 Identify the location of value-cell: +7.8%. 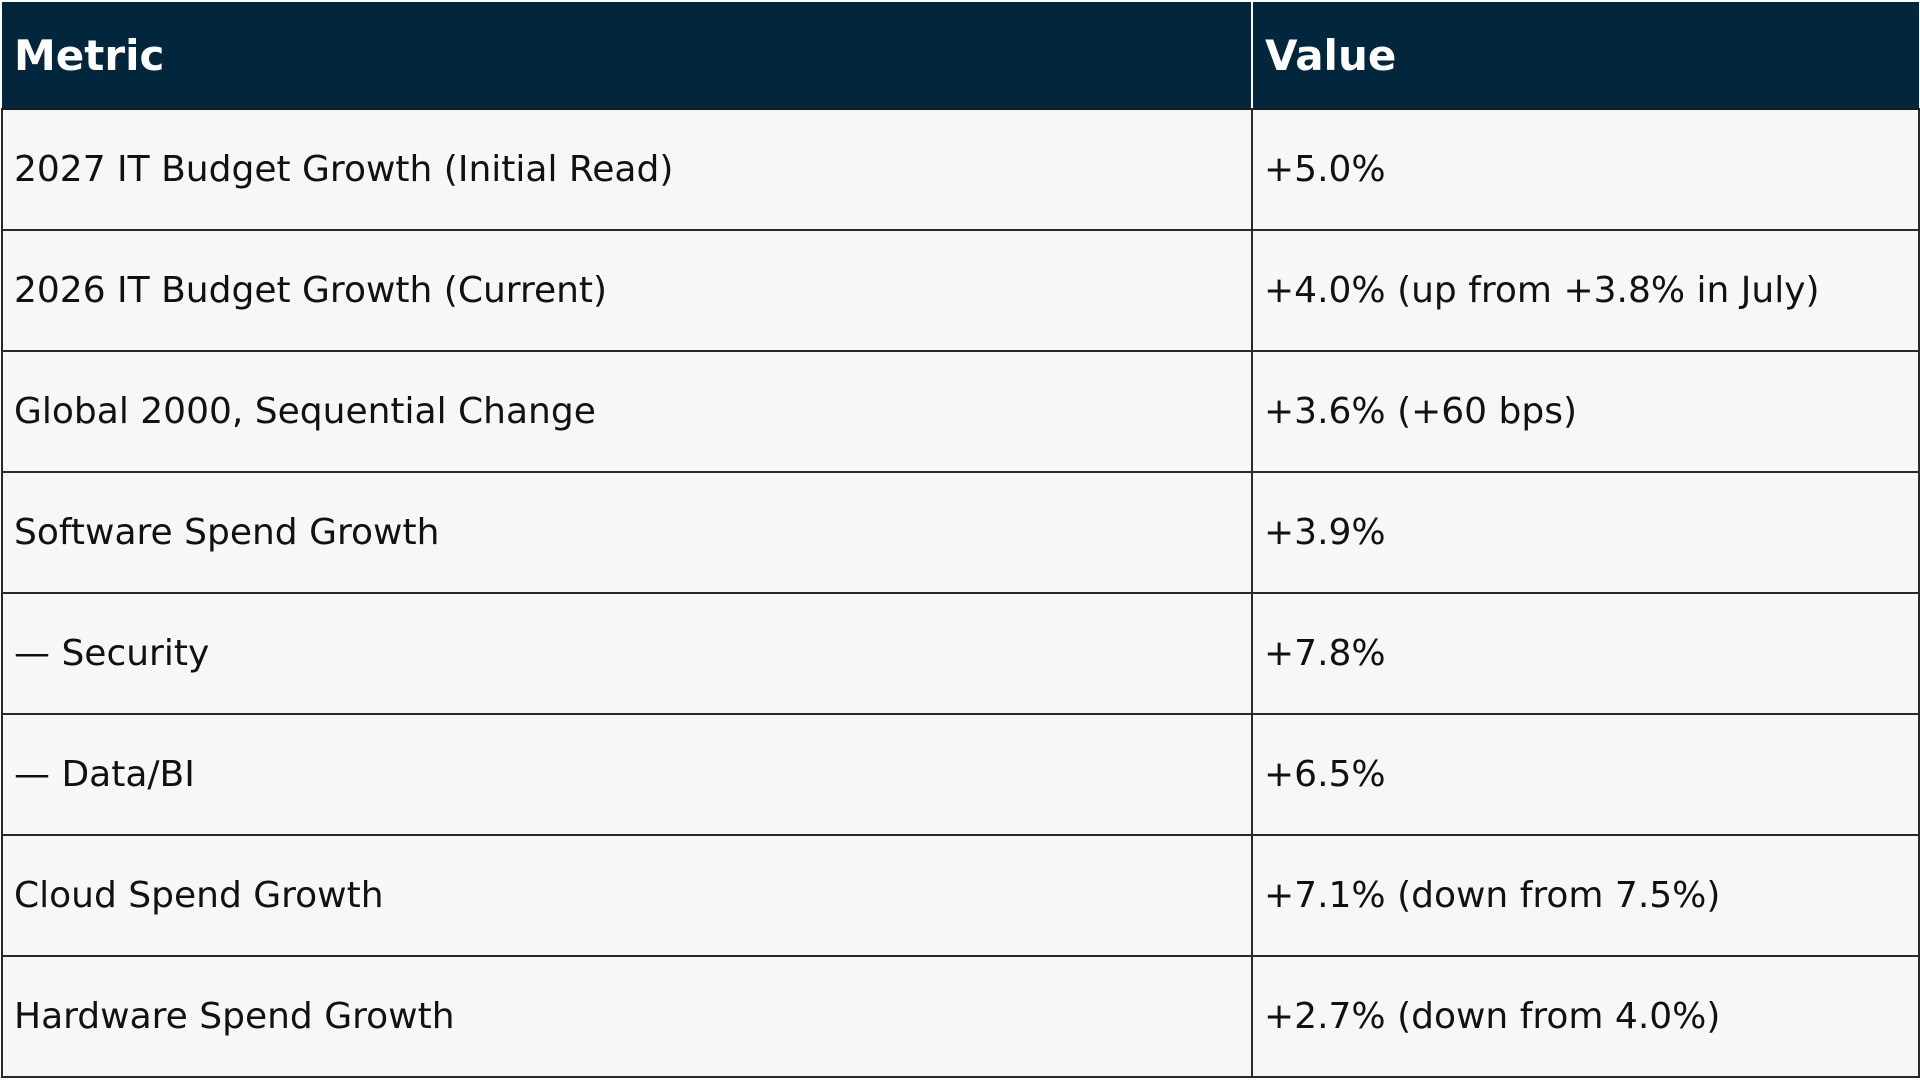
(1585, 653).